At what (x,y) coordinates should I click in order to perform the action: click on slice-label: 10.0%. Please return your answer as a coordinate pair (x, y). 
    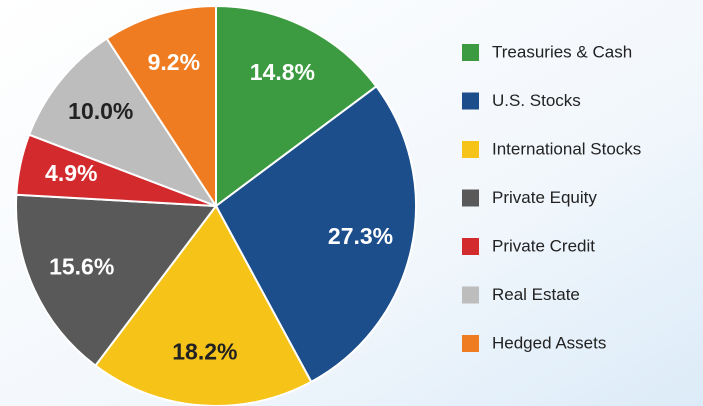
    Looking at the image, I should click on (100, 111).